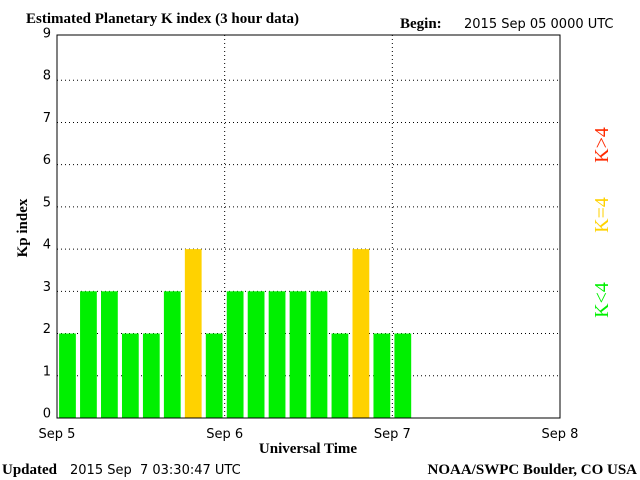  What do you see at coordinates (47, 329) in the screenshot?
I see `y-tick-label: 2` at bounding box center [47, 329].